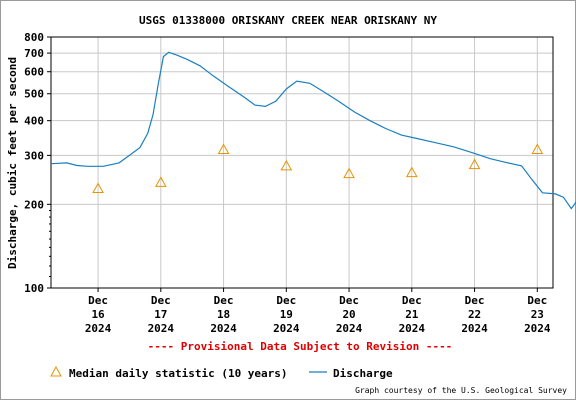  What do you see at coordinates (475, 300) in the screenshot?
I see `x-tick-label-22-0: Dec` at bounding box center [475, 300].